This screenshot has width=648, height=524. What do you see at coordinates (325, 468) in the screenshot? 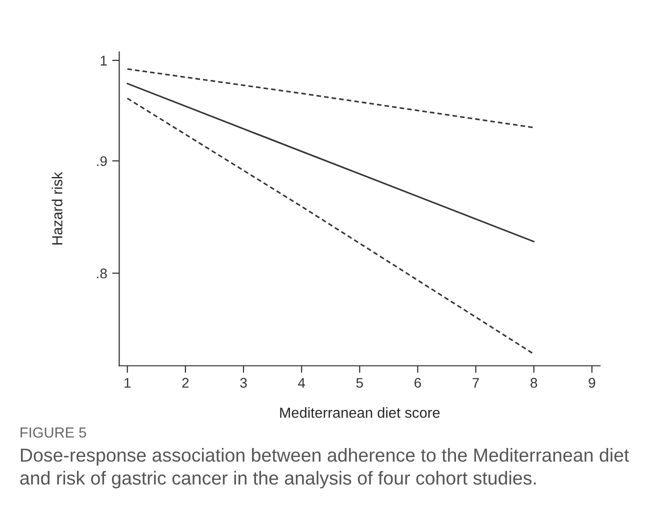
I see `text: Dose-response association between adherence to the Mediterranean diet and risk of gastric cancer in the analysis of four cohort studies.` at bounding box center [325, 468].